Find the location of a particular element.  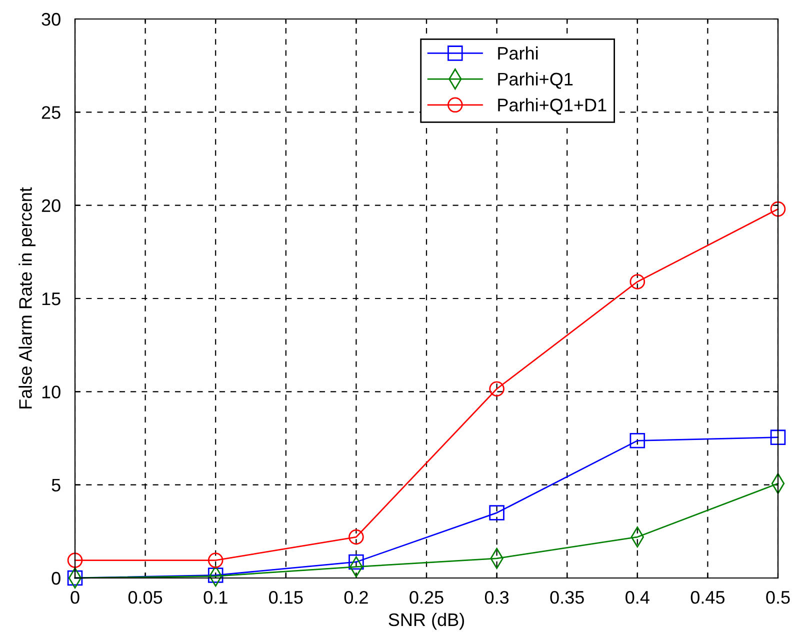

y-tick-label: 25 is located at coordinates (51, 112).